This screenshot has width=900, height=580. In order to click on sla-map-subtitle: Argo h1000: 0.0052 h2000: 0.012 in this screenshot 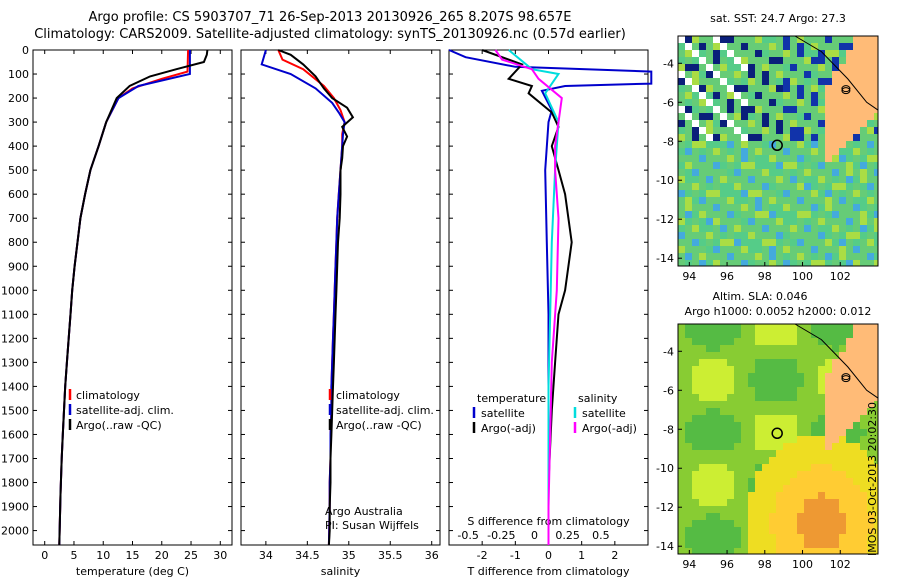, I will do `click(778, 311)`.